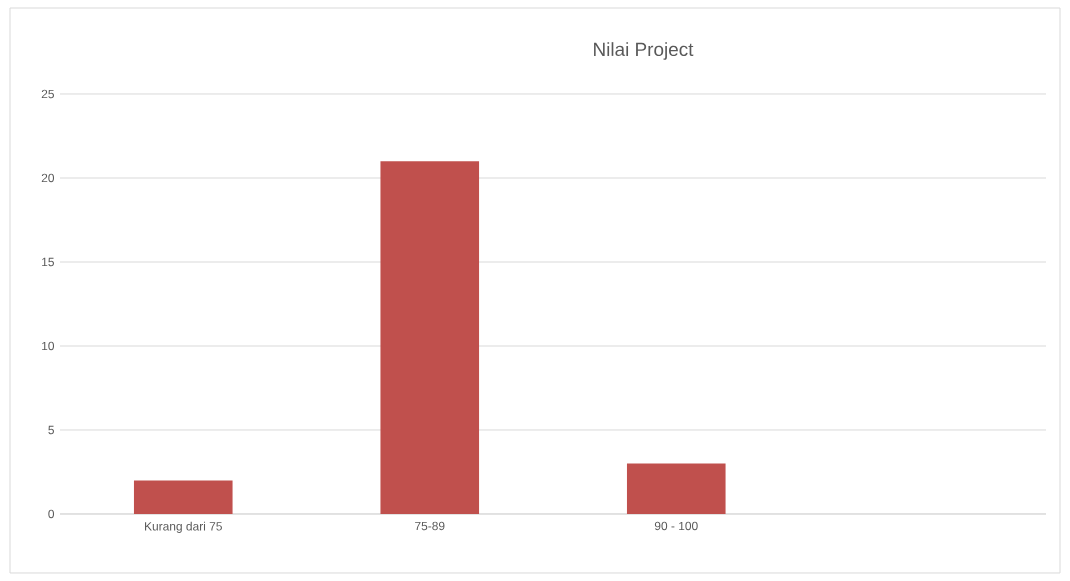  Describe the element at coordinates (47, 94) in the screenshot. I see `y-tick-label: 25` at that location.